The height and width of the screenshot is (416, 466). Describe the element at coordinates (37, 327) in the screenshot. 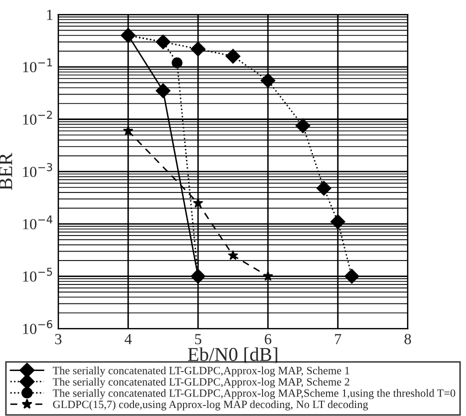

I see `y-tick-label: 10$^{−6}$` at that location.